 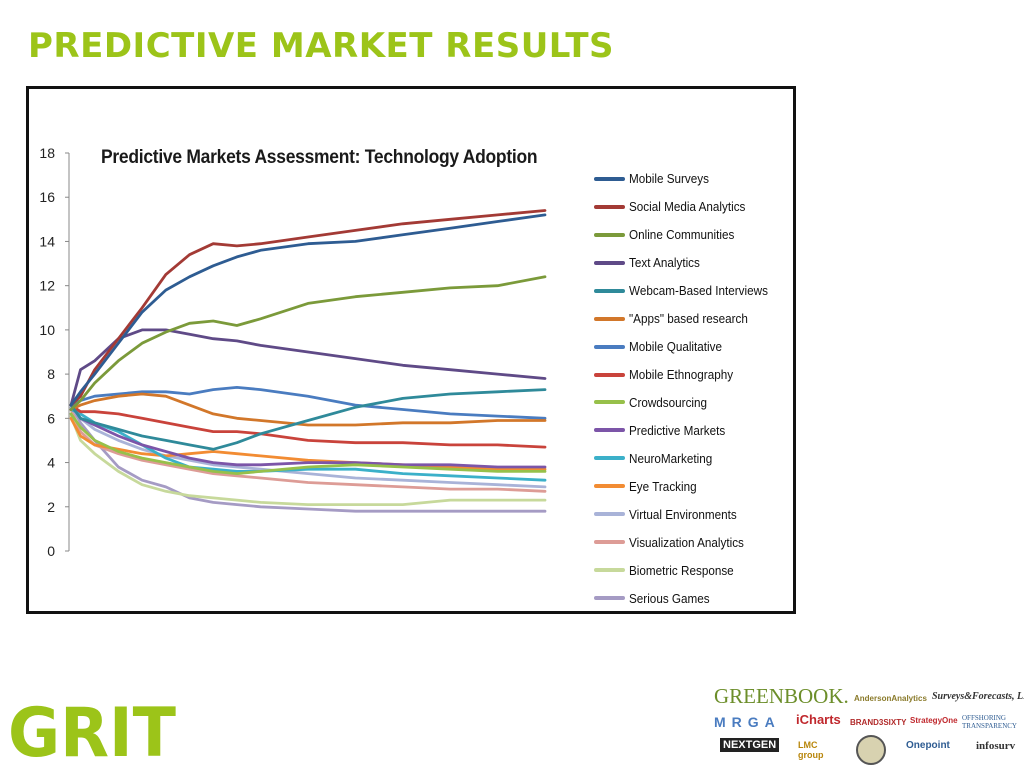 What do you see at coordinates (871, 750) in the screenshot?
I see `sponsor-seal-logo` at bounding box center [871, 750].